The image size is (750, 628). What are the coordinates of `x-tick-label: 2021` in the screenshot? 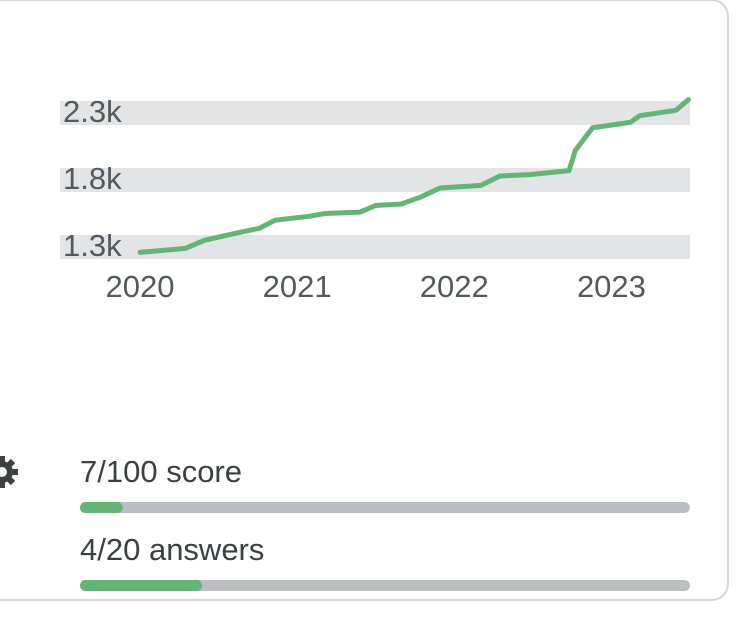 It's located at (297, 286).